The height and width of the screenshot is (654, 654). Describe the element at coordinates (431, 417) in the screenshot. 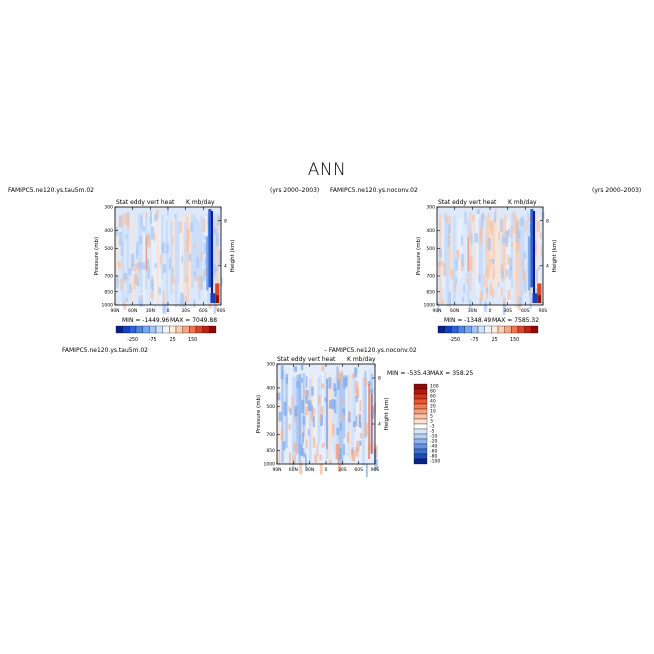

I see `colorbar-label: 5` at that location.